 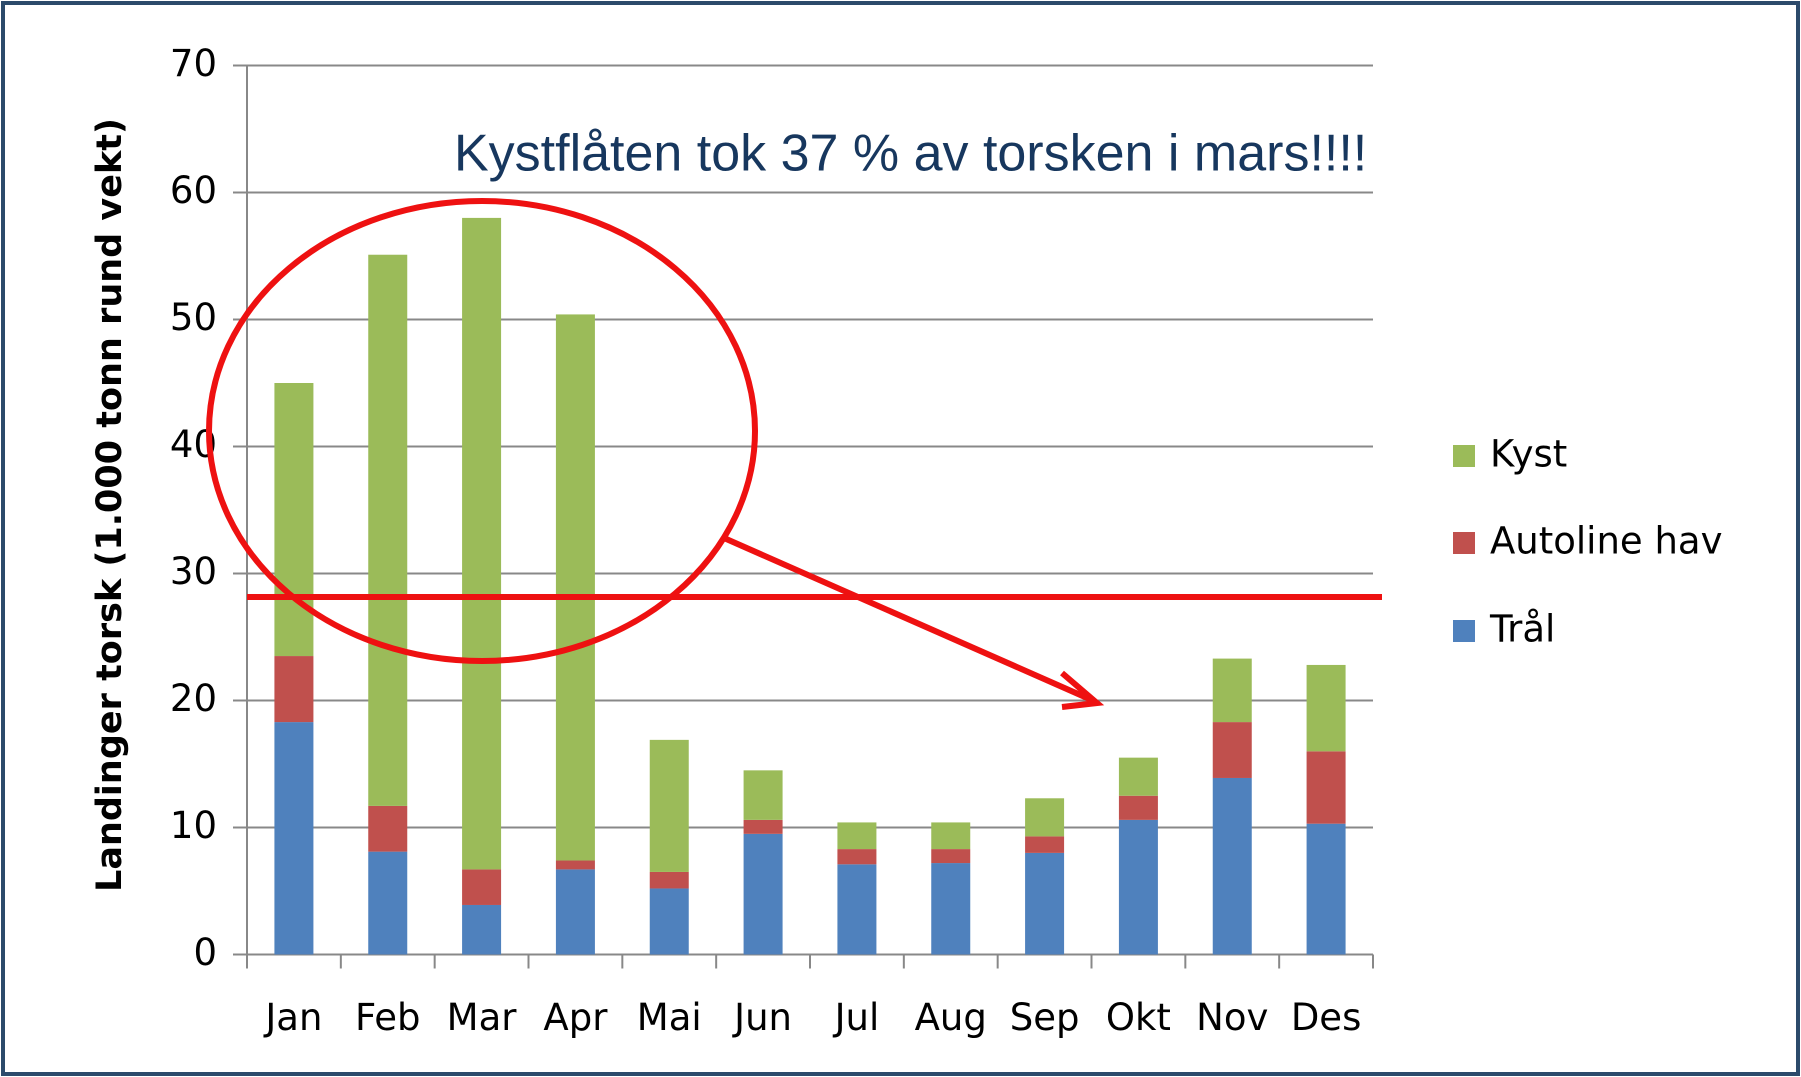 I want to click on legend-label: Kyst, so click(x=1528, y=454).